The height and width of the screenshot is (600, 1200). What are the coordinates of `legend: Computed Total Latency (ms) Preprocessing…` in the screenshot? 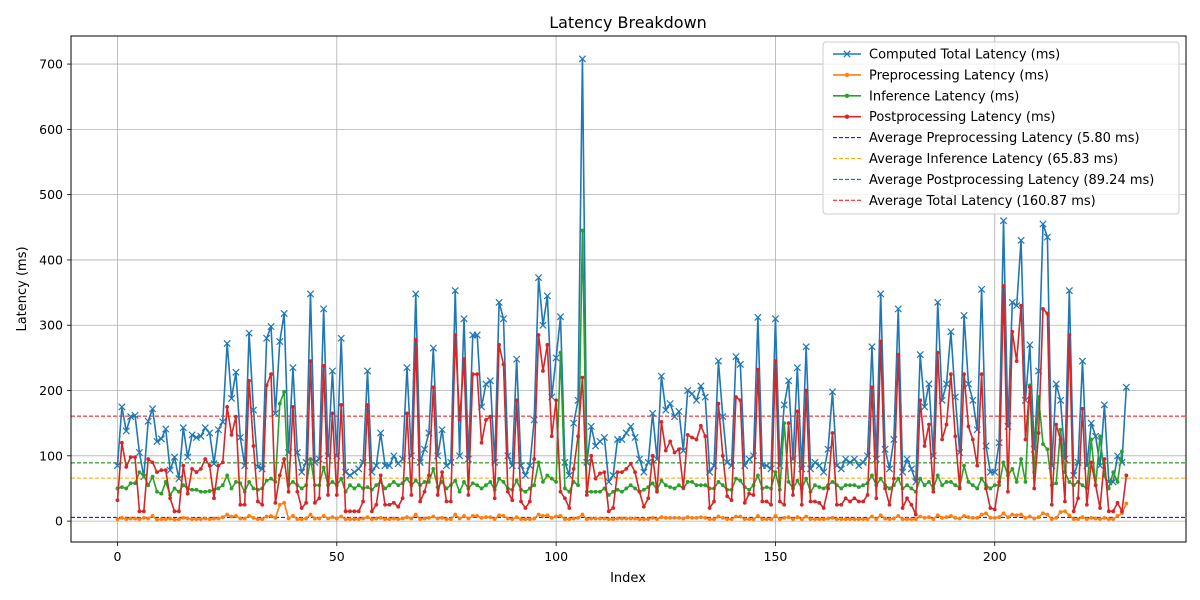 It's located at (1001, 128).